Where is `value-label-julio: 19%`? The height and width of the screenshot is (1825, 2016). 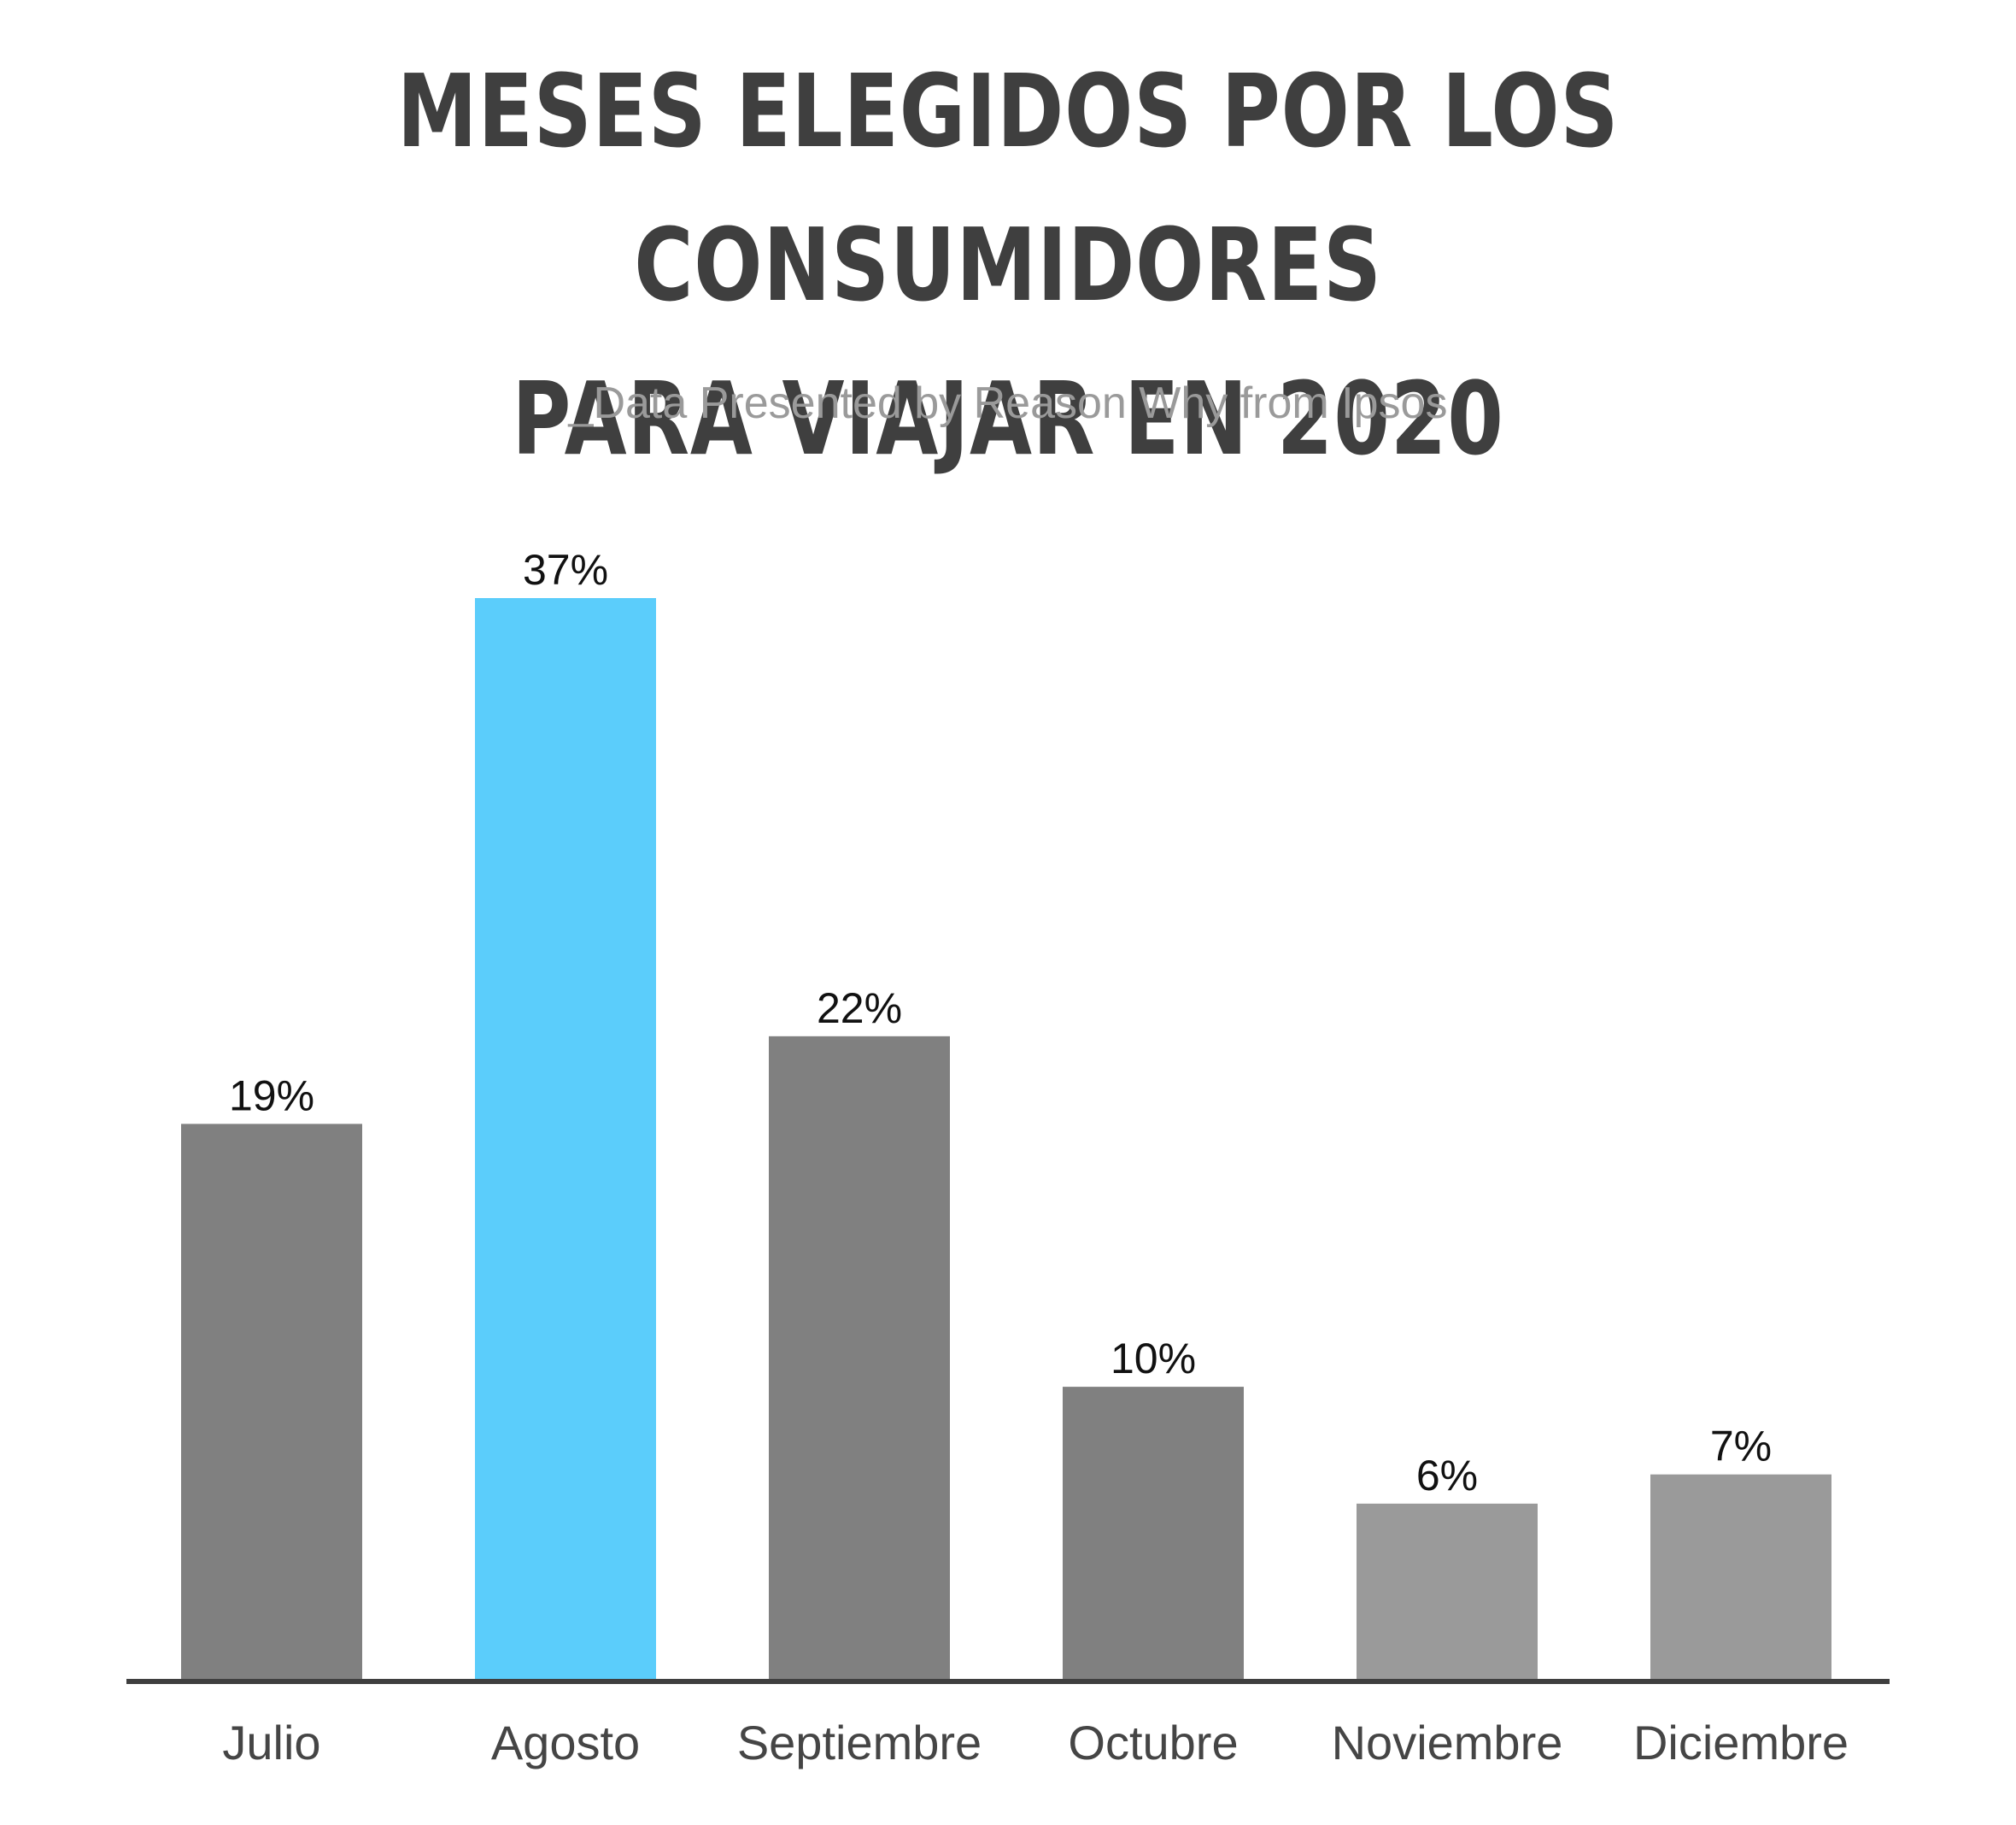 value-label-julio: 19% is located at coordinates (271, 1095).